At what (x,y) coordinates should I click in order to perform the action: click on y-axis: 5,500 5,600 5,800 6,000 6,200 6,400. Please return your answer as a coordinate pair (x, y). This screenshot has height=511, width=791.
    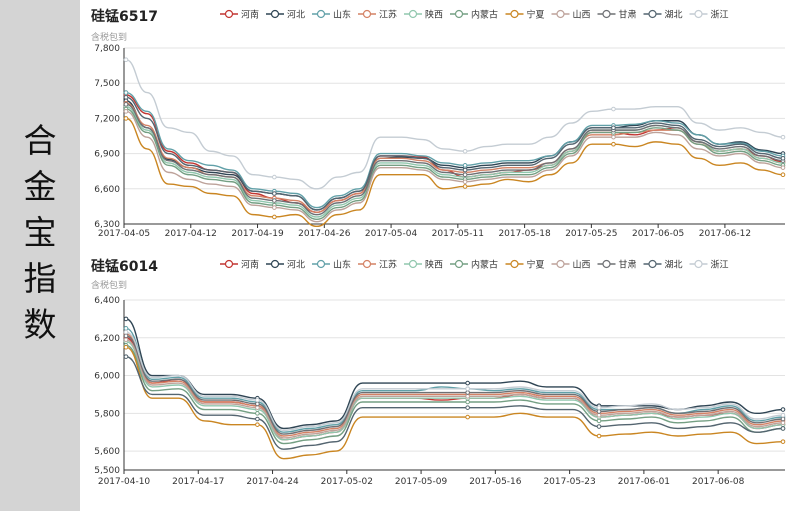
    Looking at the image, I should click on (109, 386).